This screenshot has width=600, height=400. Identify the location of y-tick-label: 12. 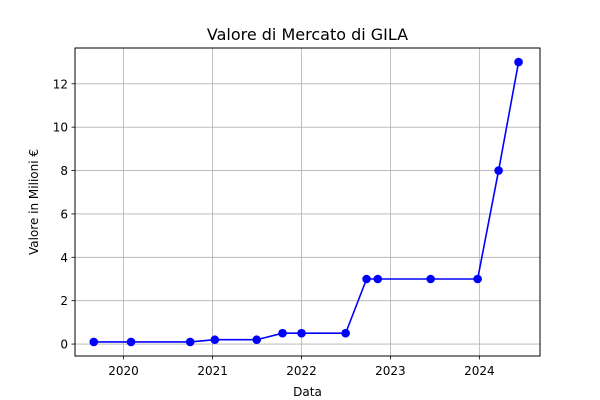
(60, 84).